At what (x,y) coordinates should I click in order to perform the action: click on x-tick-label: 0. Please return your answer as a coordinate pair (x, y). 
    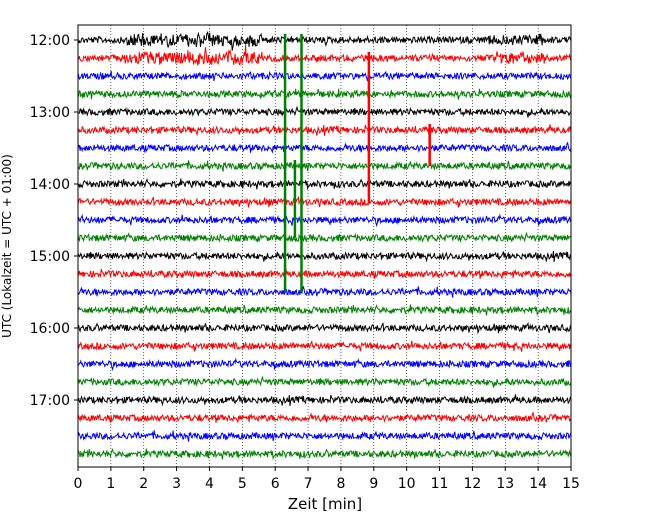
    Looking at the image, I should click on (78, 484).